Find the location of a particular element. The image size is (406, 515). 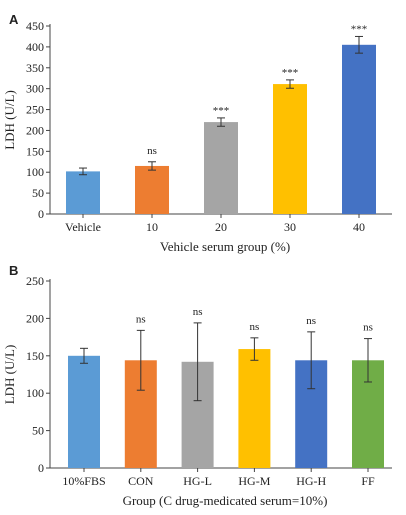

panel-b-y-tick-label: 150 is located at coordinates (35, 356).